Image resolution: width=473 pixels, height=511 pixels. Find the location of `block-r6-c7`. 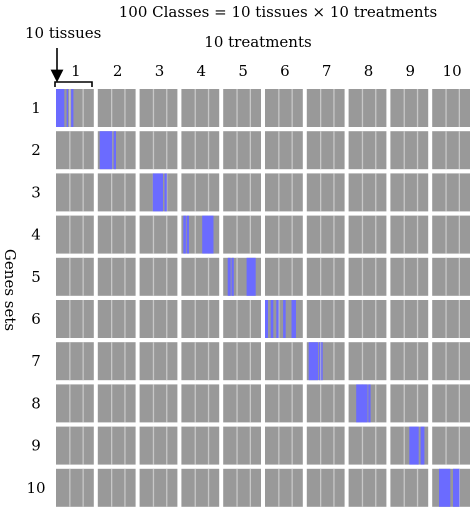

block-r6-c7 is located at coordinates (325, 319).